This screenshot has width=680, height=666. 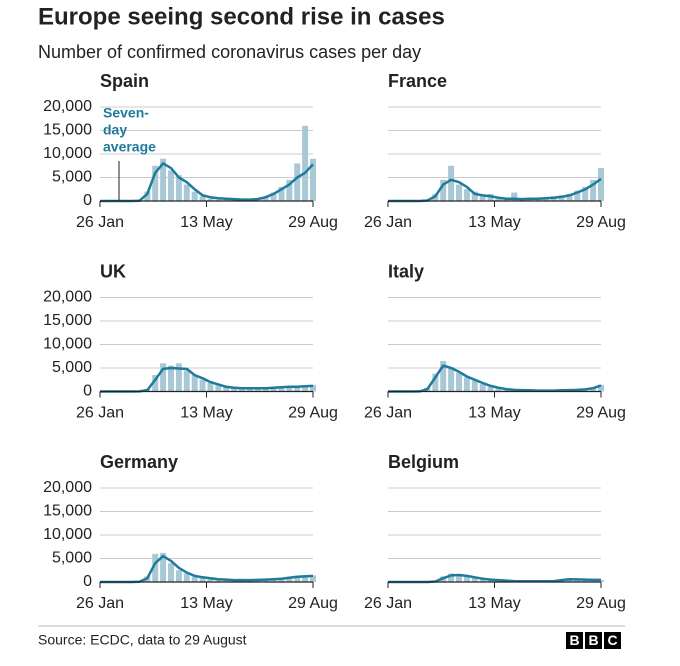 What do you see at coordinates (417, 81) in the screenshot?
I see `panel-title: France` at bounding box center [417, 81].